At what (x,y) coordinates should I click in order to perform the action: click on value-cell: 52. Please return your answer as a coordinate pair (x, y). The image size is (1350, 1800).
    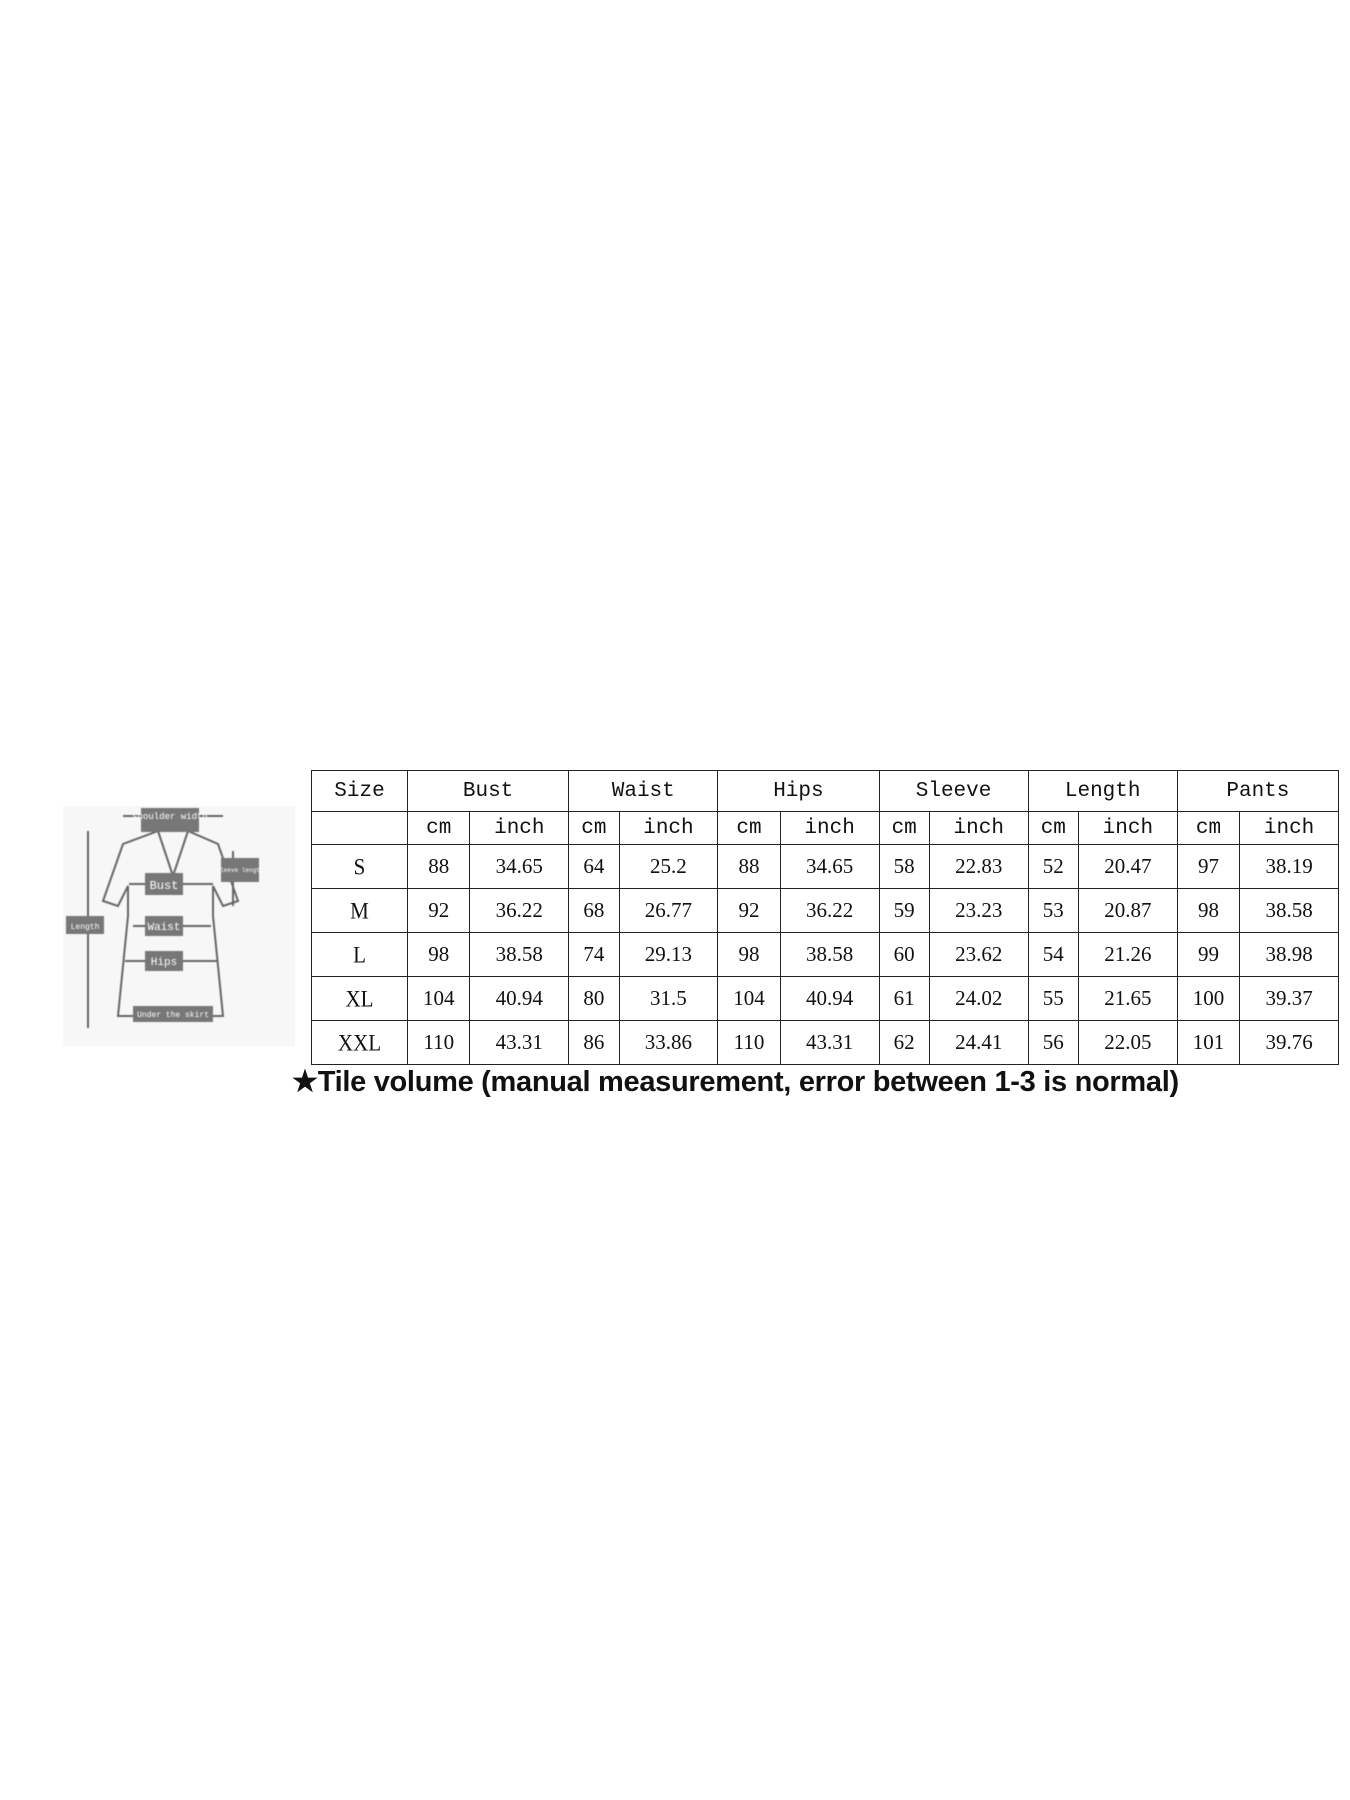
    Looking at the image, I should click on (1053, 866).